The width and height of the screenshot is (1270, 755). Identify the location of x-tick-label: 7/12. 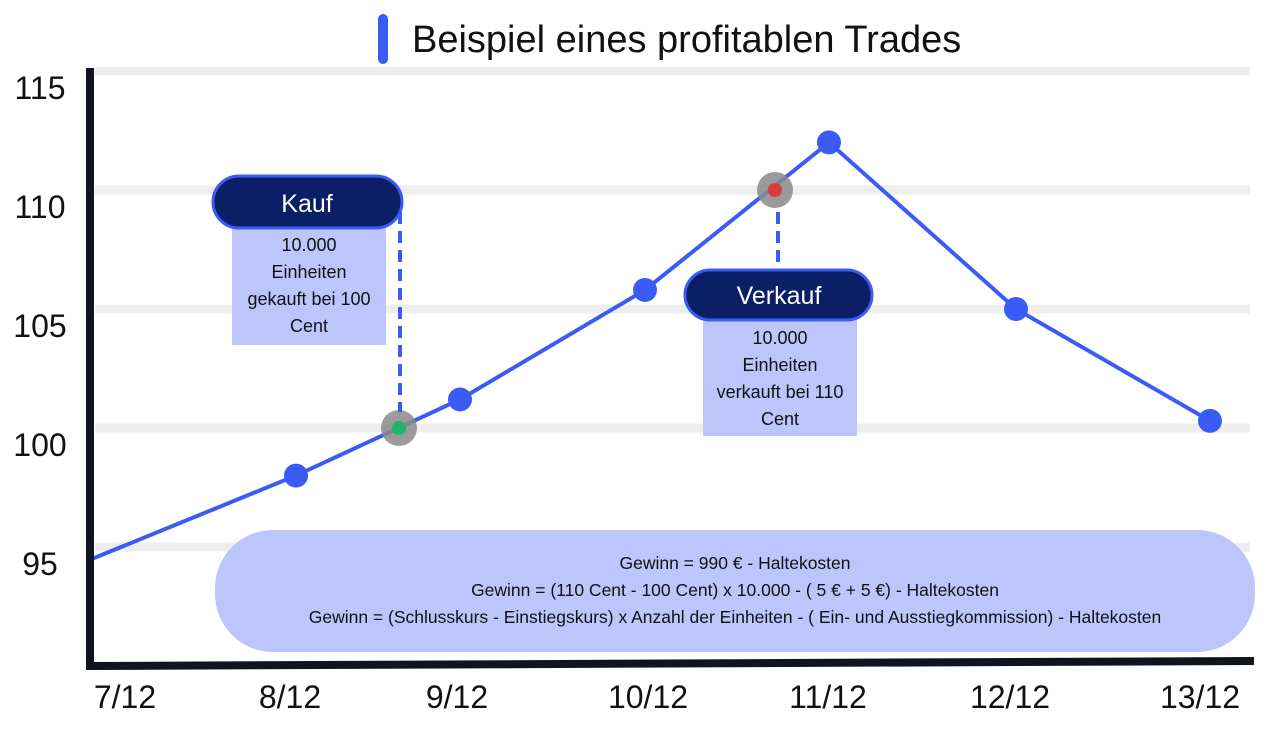
(125, 697).